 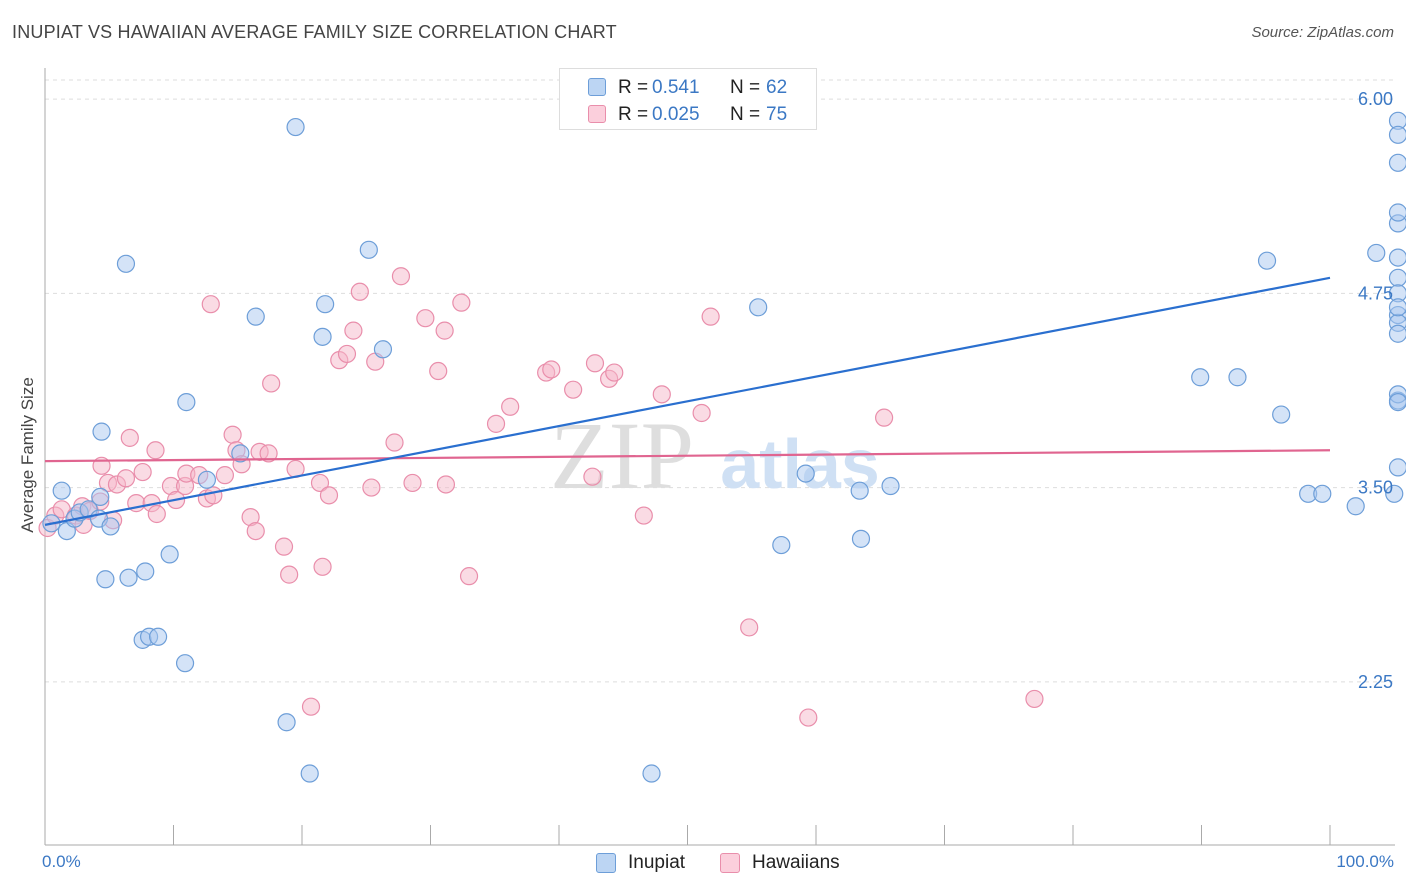 What do you see at coordinates (1375, 390) in the screenshot?
I see `y-tick-labels: 6.00 4.75 3.50 2.25` at bounding box center [1375, 390].